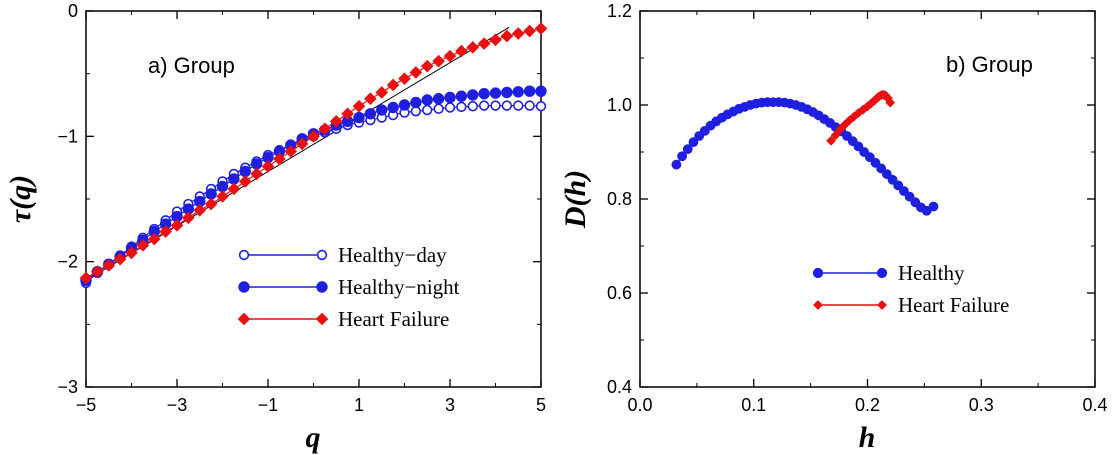  Describe the element at coordinates (541, 405) in the screenshot. I see `x-tick-label: 5` at that location.